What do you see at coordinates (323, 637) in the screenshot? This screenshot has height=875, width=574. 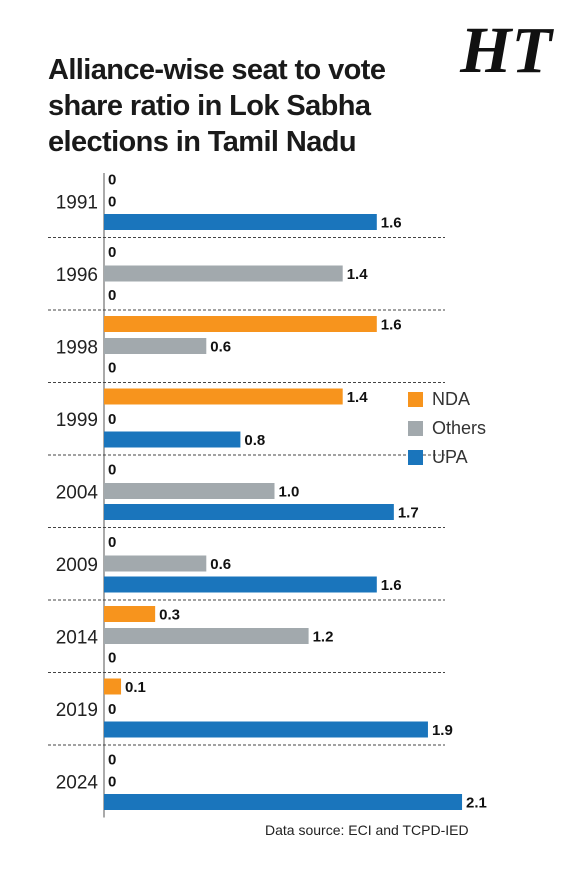 I see `value-label: 1.2` at bounding box center [323, 637].